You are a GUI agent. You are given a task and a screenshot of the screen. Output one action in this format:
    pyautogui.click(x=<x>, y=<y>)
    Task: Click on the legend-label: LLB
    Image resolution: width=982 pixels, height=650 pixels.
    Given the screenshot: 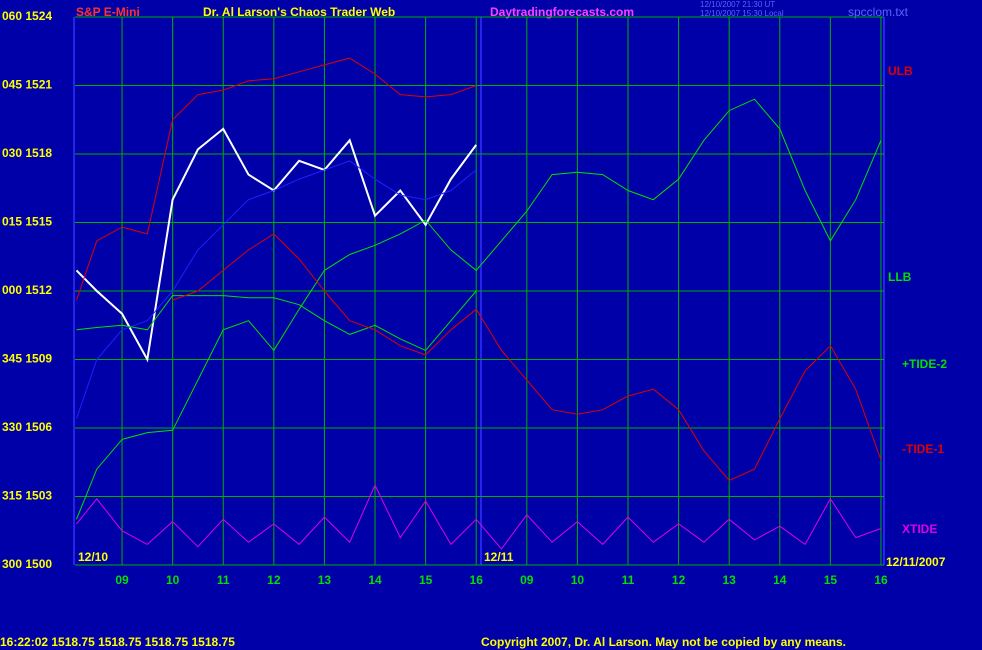 What is the action you would take?
    pyautogui.click(x=900, y=277)
    